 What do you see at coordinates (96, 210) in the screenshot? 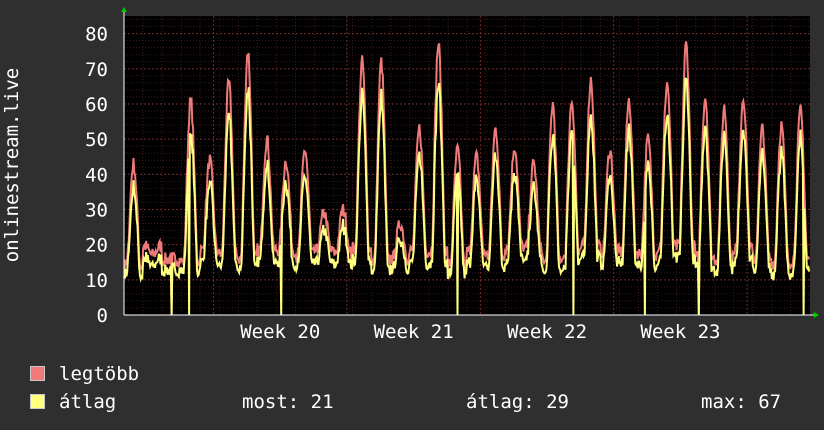
I see `y-tick-label: 30` at bounding box center [96, 210].